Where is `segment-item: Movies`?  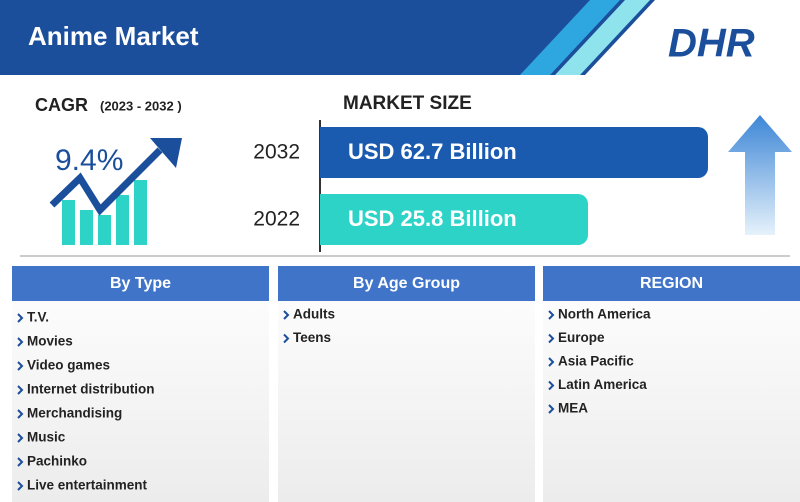 segment-item: Movies is located at coordinates (50, 341).